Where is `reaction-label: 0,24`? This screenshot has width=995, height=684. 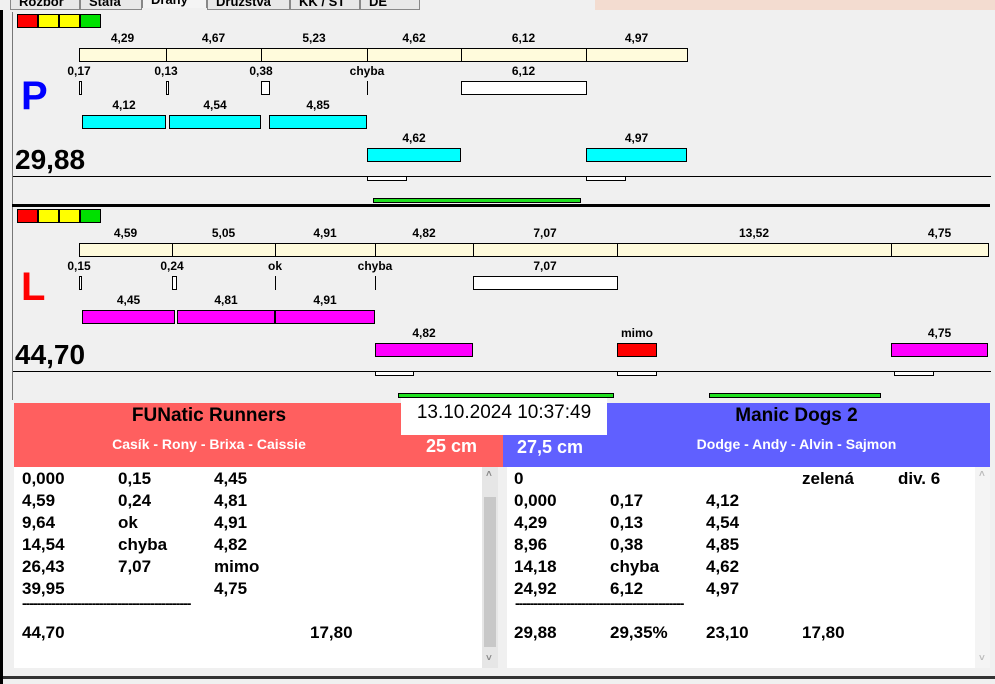 reaction-label: 0,24 is located at coordinates (172, 266).